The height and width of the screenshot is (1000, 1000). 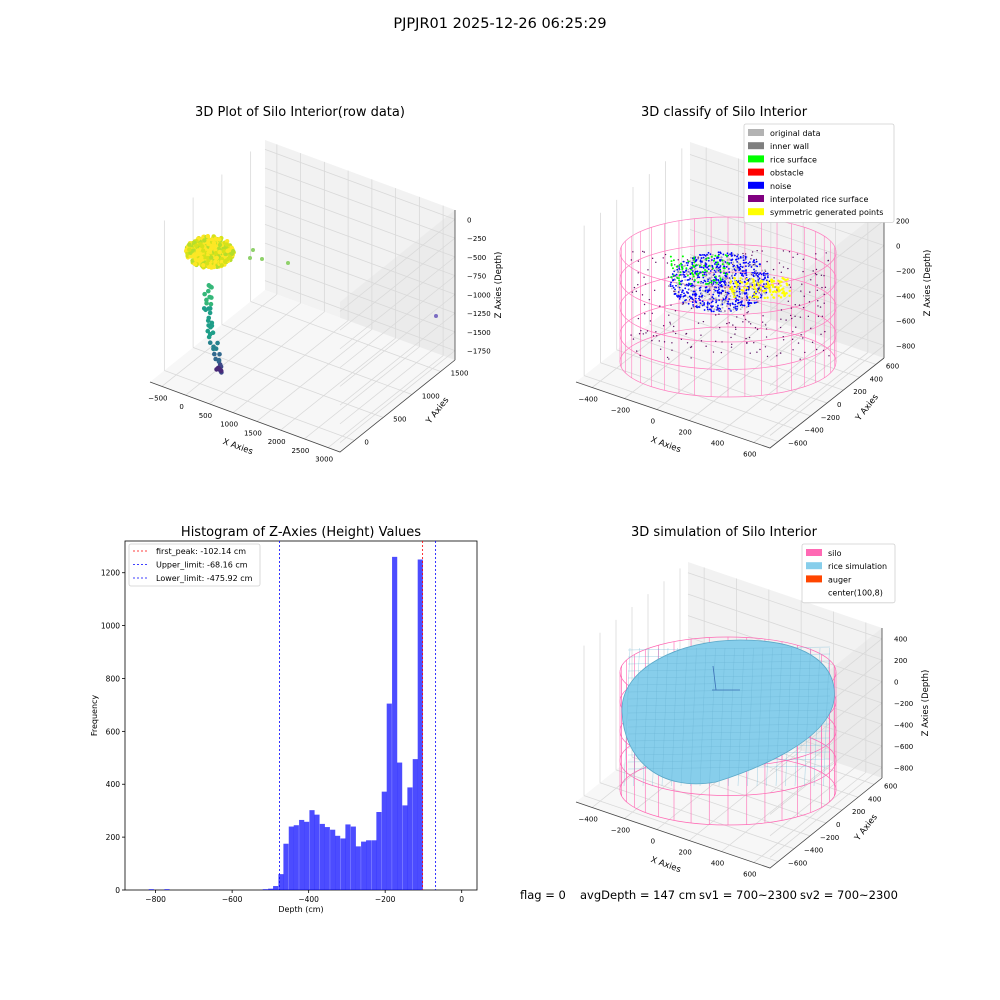 I want to click on z-tick-label: −600, so click(x=905, y=322).